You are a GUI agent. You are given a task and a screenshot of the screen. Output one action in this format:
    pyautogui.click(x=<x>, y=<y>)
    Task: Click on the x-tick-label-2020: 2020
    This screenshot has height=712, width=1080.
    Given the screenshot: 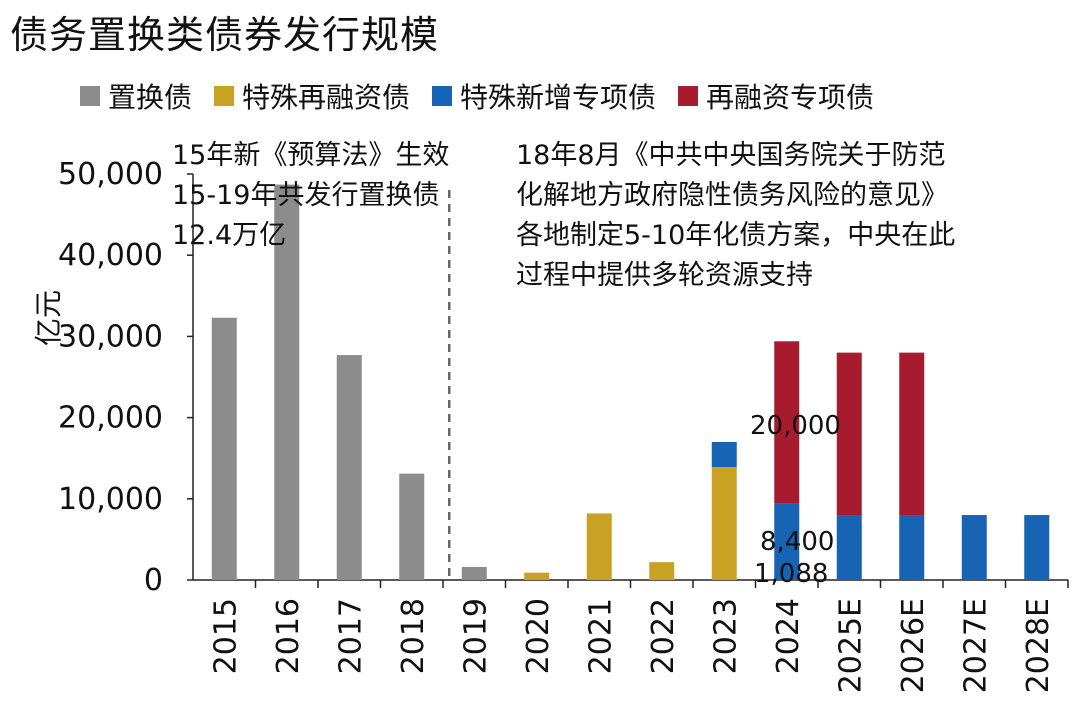 What is the action you would take?
    pyautogui.click(x=538, y=636)
    